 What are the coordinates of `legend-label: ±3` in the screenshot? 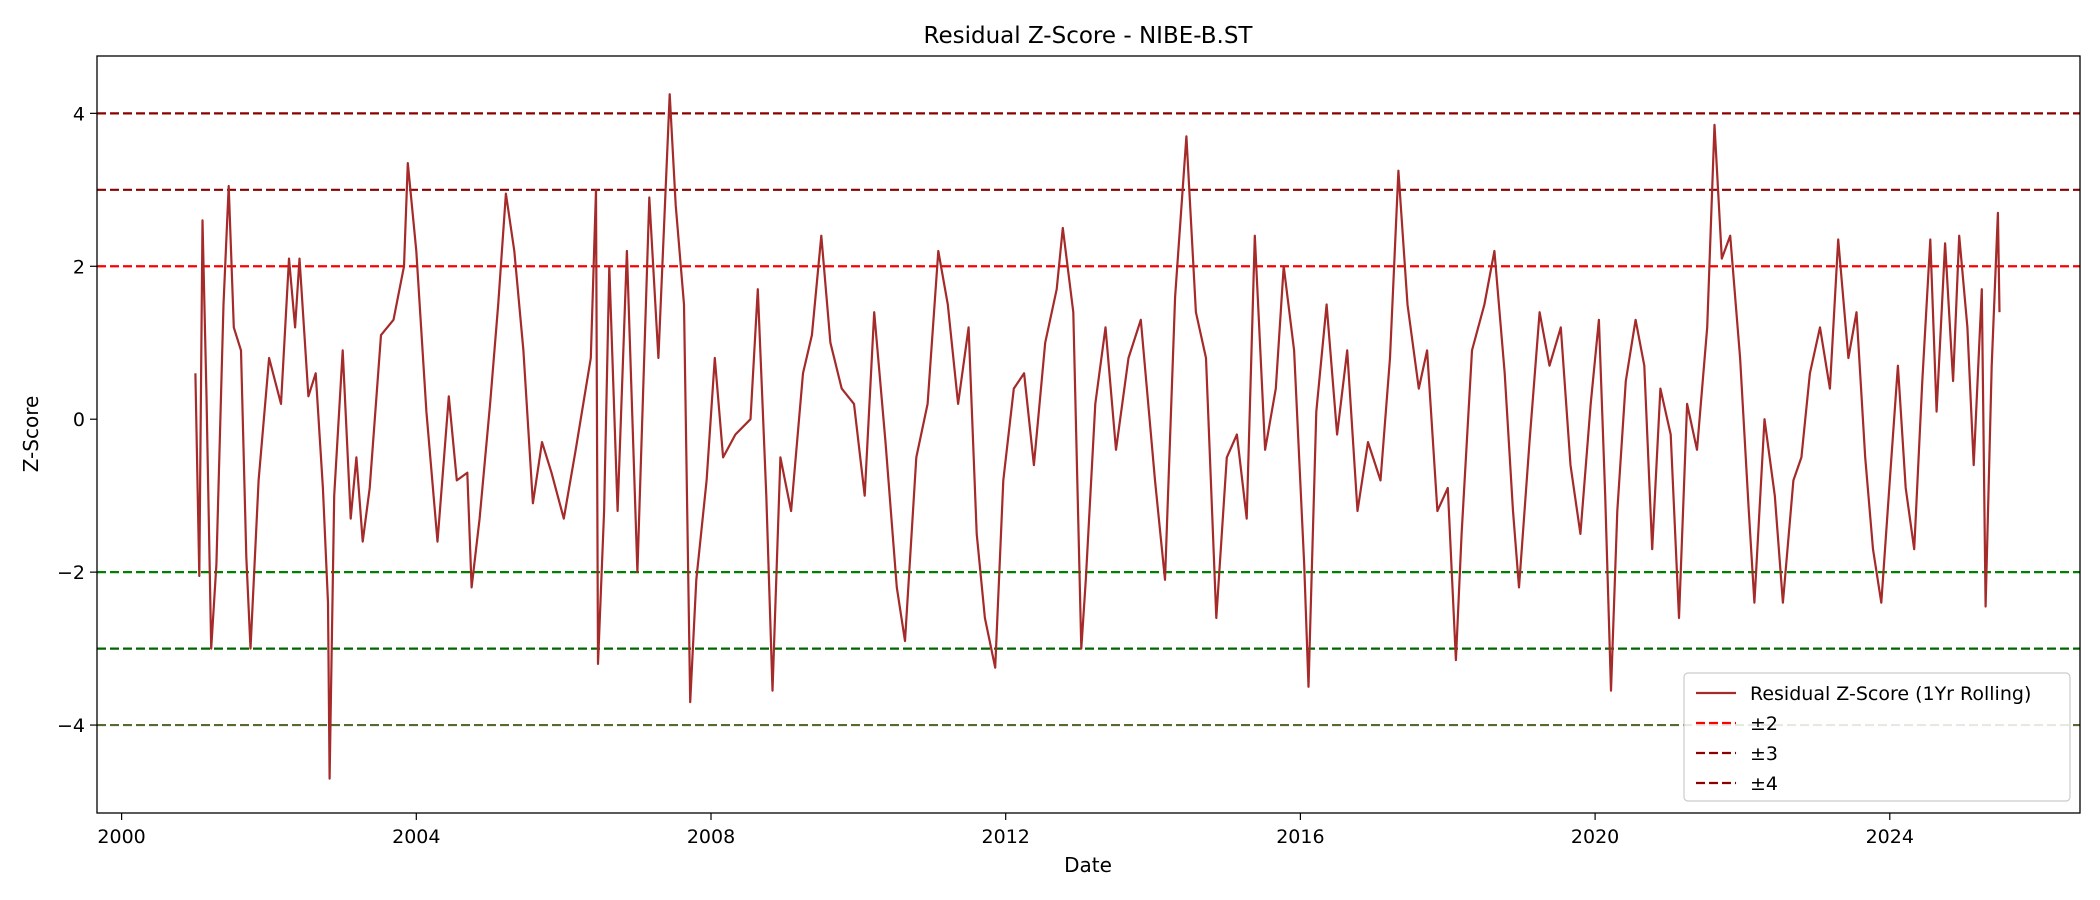 It's located at (1764, 754).